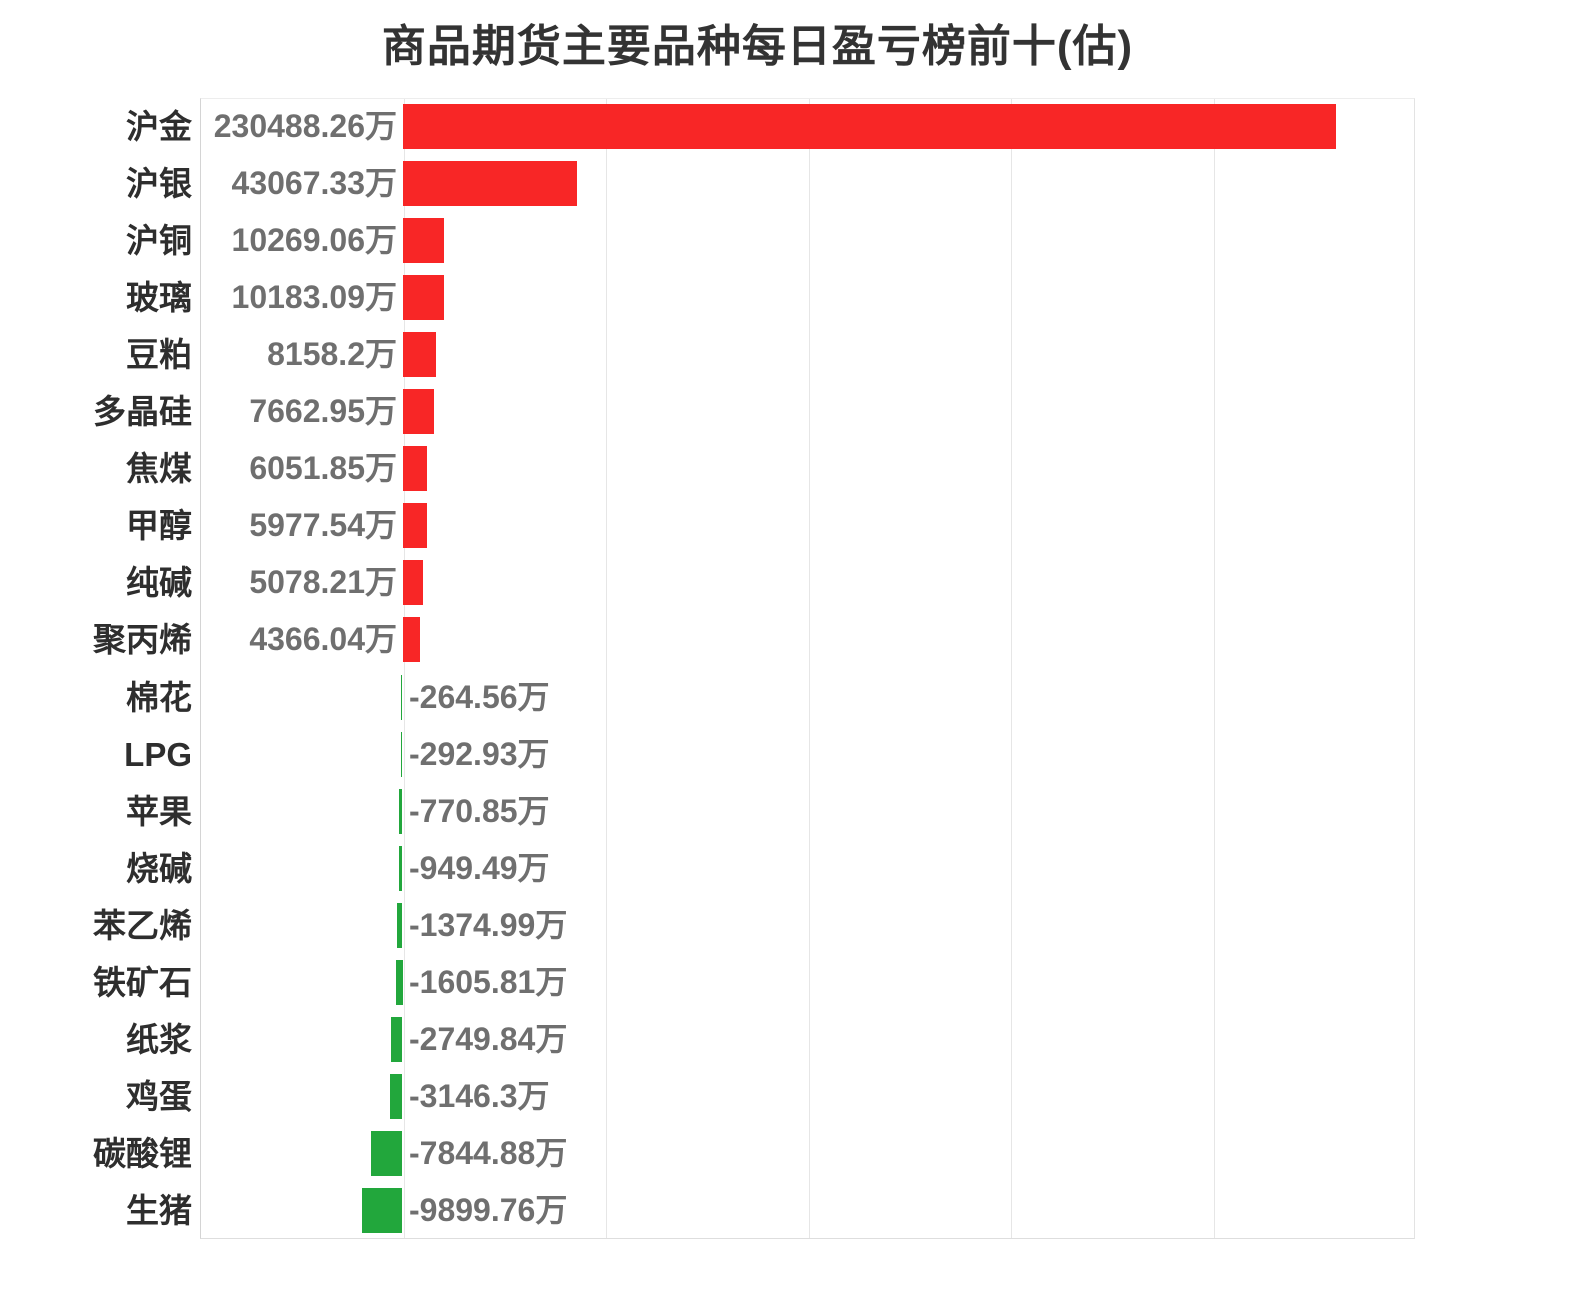 This screenshot has height=1300, width=1572. What do you see at coordinates (786, 582) in the screenshot?
I see `chart-row: 纯碱 5078.21万` at bounding box center [786, 582].